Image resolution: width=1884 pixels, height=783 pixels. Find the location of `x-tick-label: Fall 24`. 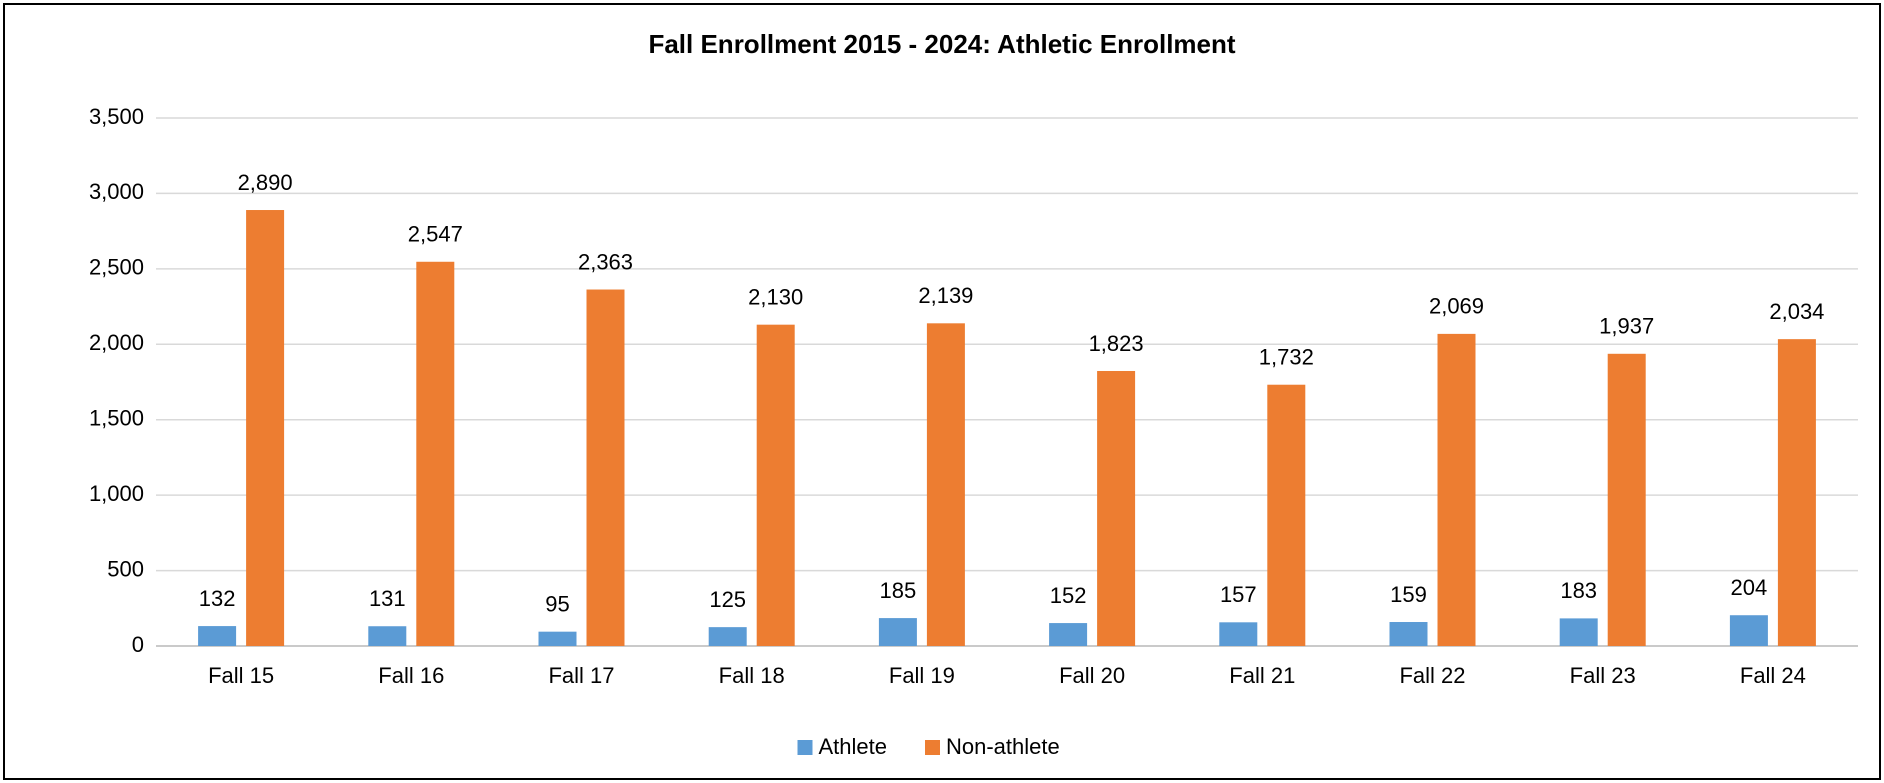

x-tick-label: Fall 24 is located at coordinates (1773, 675).